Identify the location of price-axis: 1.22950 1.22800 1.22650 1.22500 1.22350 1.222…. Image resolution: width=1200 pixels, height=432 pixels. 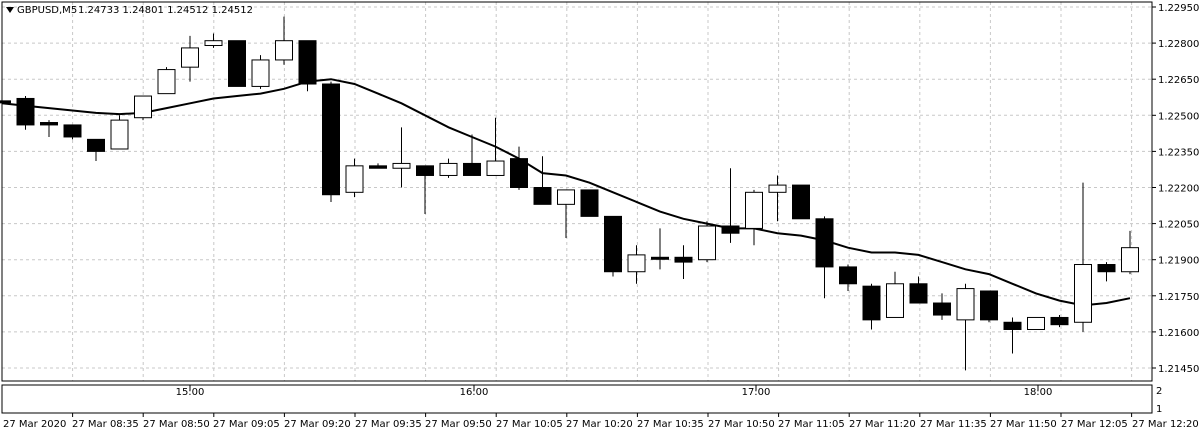
(1175, 189).